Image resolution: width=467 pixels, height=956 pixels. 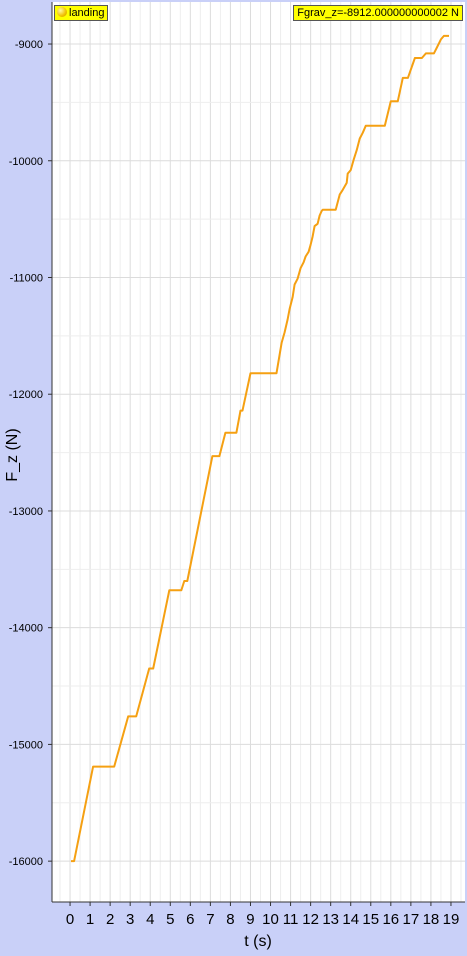 I want to click on x-tick-label: 17, so click(x=411, y=919).